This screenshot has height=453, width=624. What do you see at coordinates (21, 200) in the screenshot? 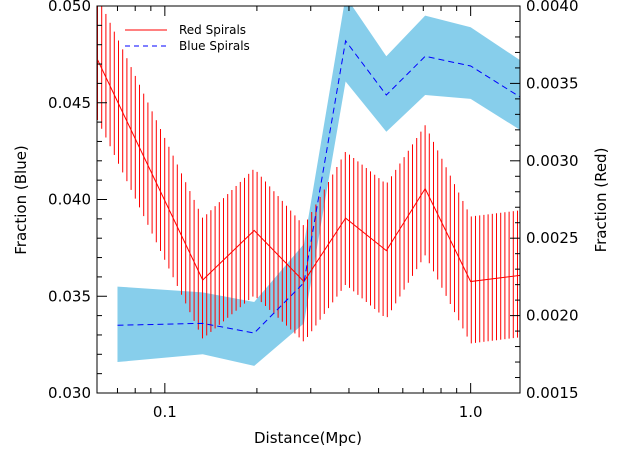
I see `y-axis-title-left: Fraction (Blue)` at bounding box center [21, 200].